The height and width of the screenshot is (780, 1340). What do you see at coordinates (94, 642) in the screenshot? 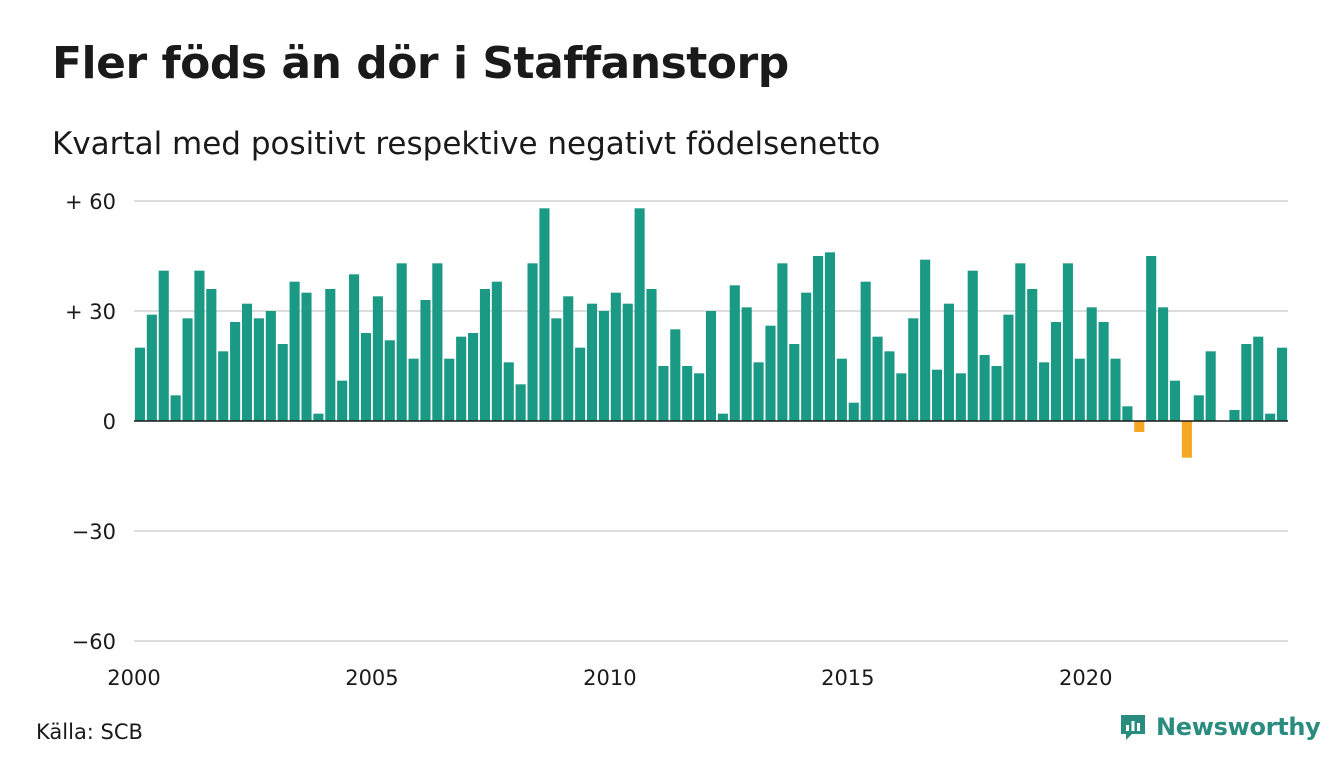
I see `y-tick-label: −60` at bounding box center [94, 642].